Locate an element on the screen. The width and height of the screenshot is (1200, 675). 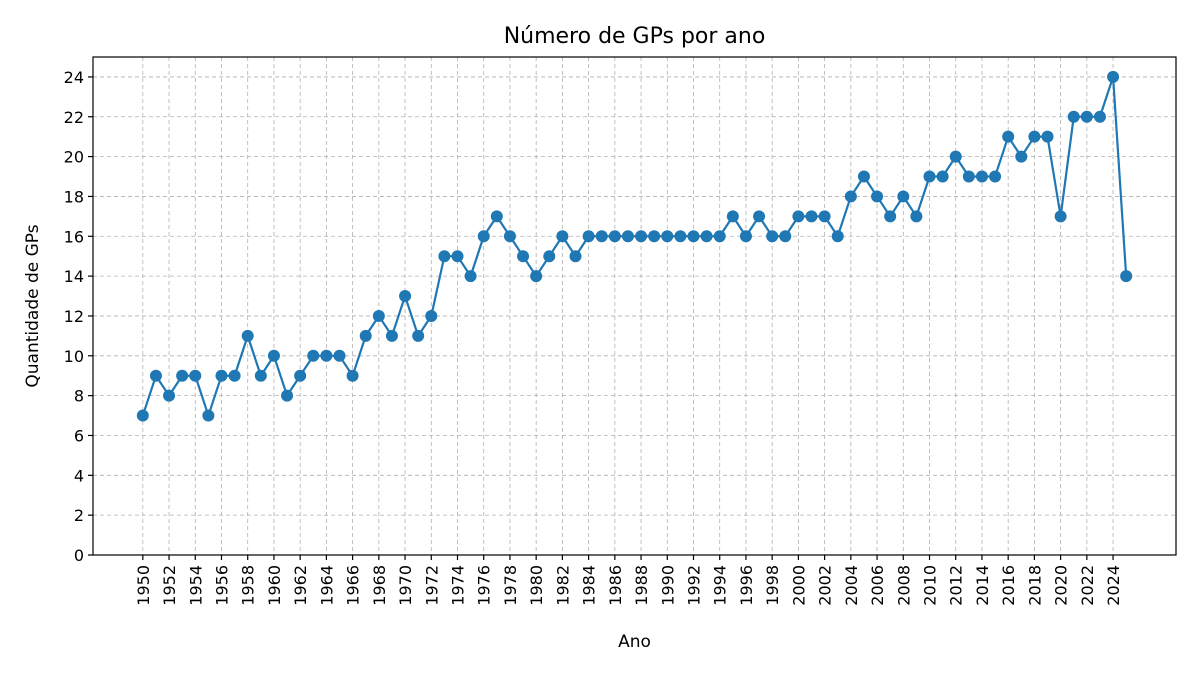
x-tick-label: 1966 is located at coordinates (353, 585).